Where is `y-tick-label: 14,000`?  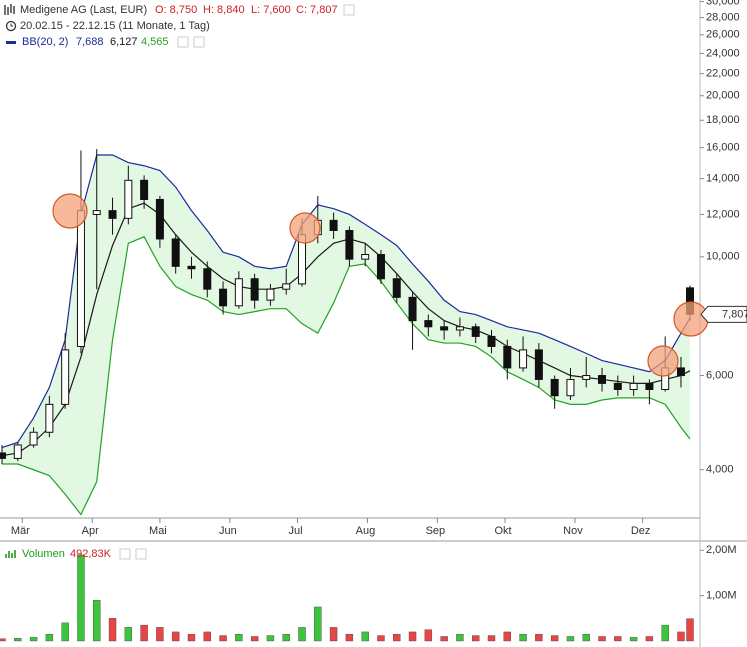
y-tick-label: 14,000 is located at coordinates (723, 179).